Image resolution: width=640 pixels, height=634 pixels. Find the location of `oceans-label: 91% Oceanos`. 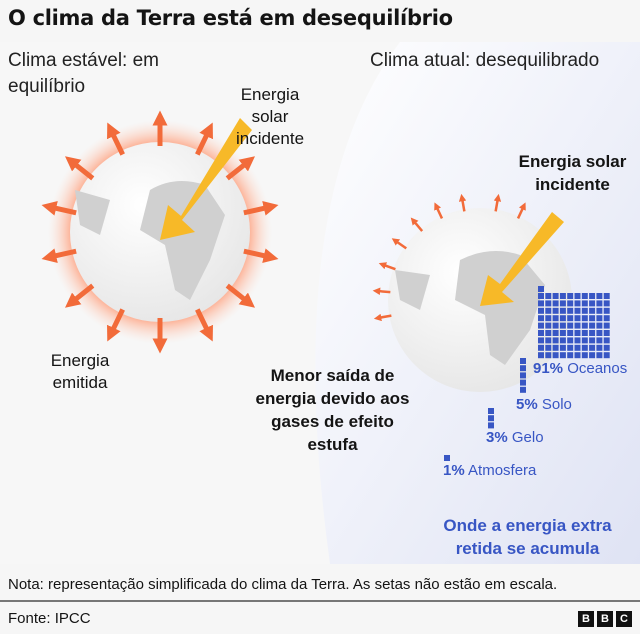

oceans-label: 91% Oceanos is located at coordinates (580, 368).